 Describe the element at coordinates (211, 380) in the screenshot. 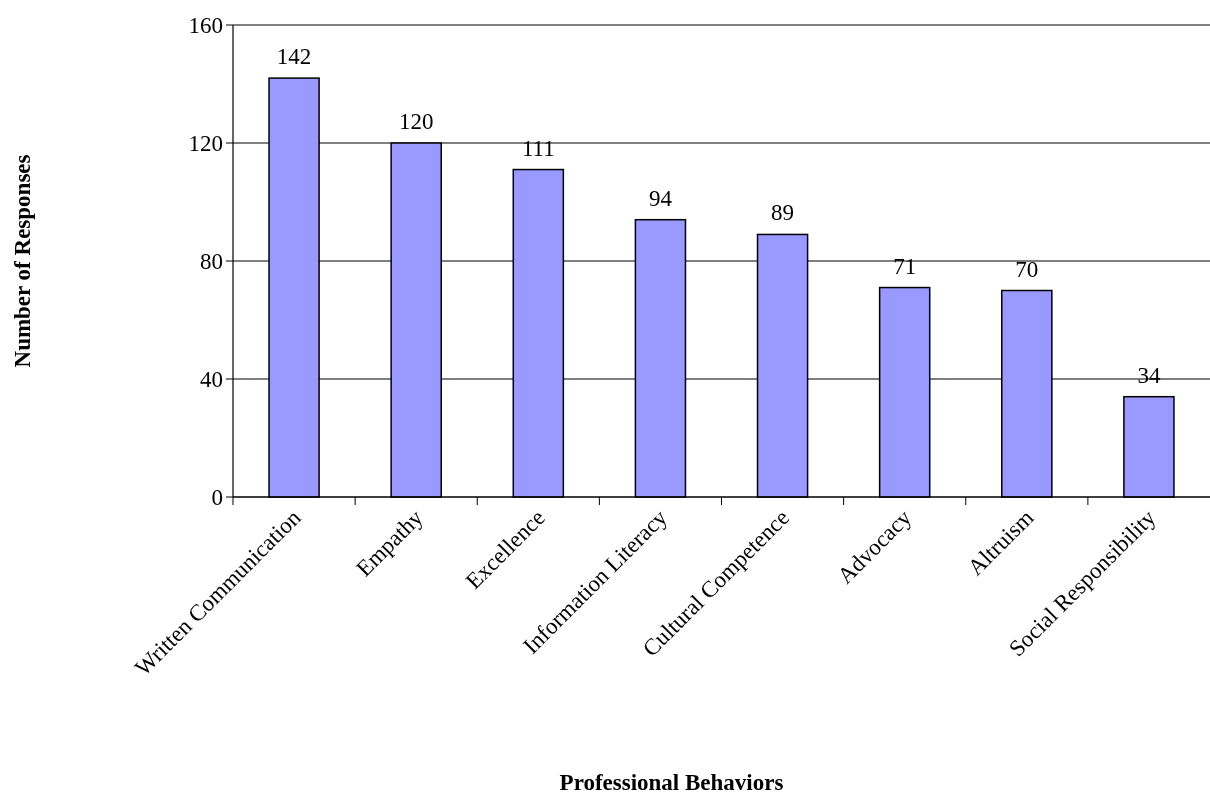

I see `y-tick-label: 40` at that location.